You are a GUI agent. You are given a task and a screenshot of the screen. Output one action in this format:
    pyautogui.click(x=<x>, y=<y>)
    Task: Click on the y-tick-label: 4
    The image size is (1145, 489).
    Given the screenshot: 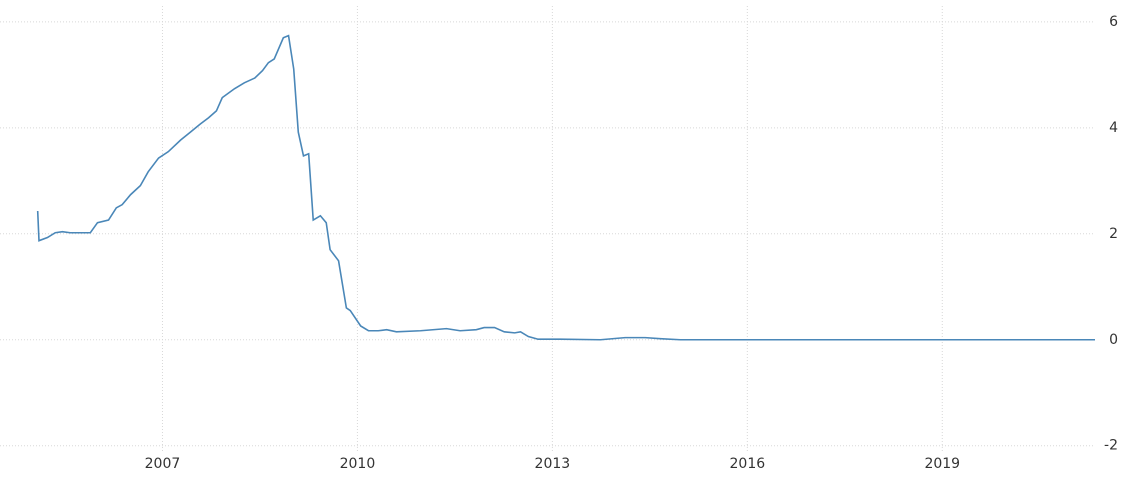 What is the action you would take?
    pyautogui.click(x=1113, y=128)
    